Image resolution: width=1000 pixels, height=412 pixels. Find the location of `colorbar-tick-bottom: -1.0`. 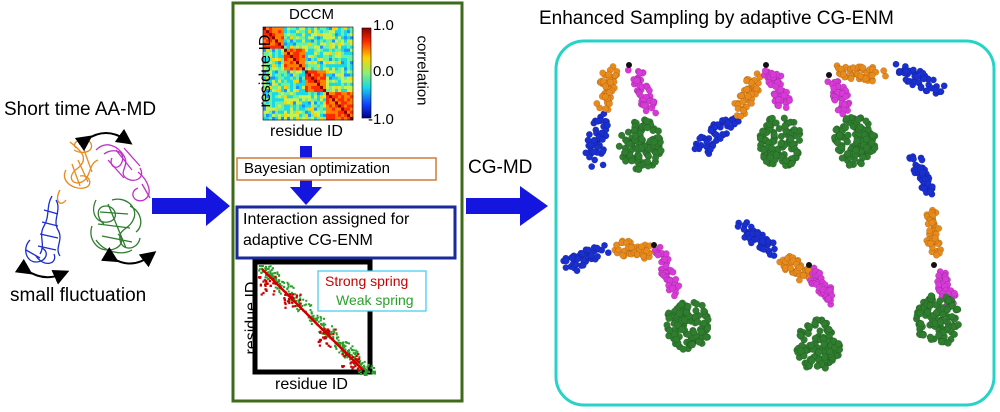

colorbar-tick-bottom: -1.0 is located at coordinates (381, 119).